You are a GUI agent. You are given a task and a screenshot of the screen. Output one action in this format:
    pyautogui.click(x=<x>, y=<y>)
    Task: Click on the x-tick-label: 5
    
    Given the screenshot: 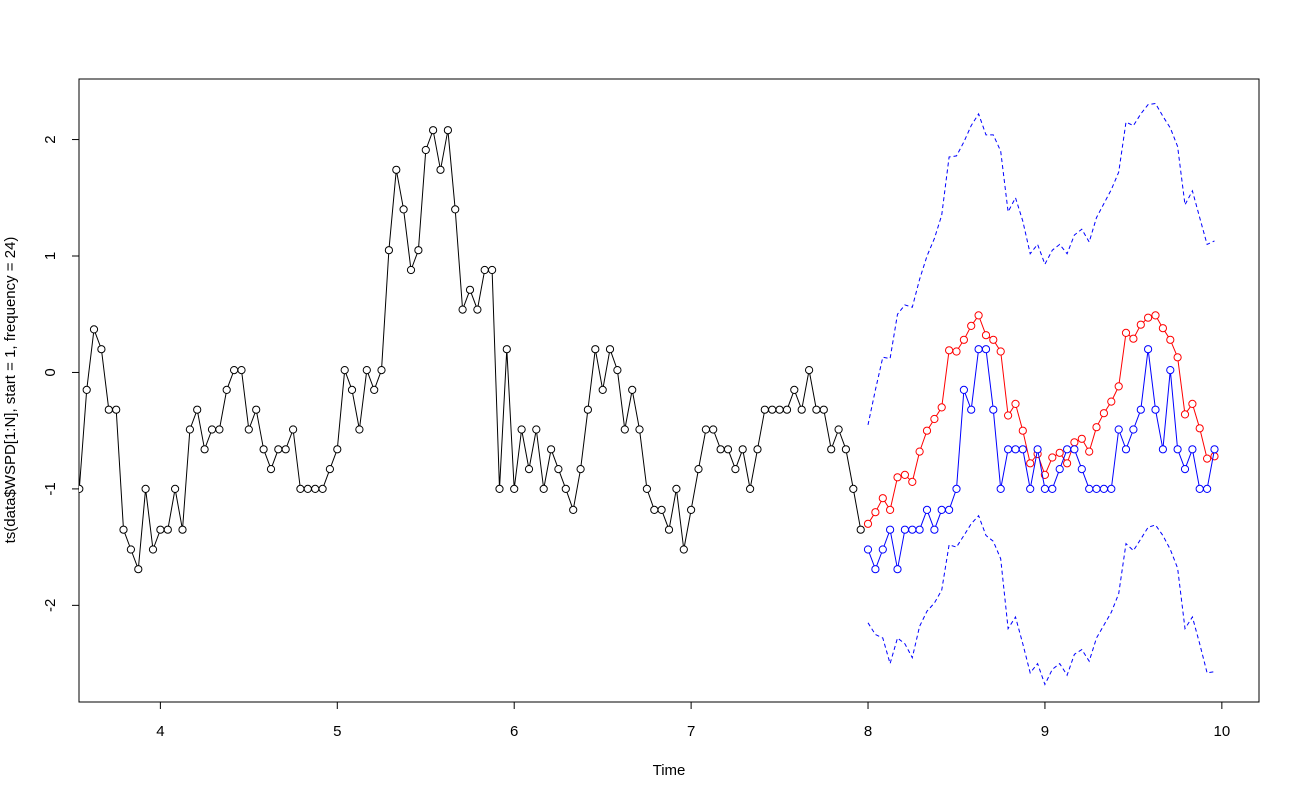 What is the action you would take?
    pyautogui.click(x=337, y=731)
    